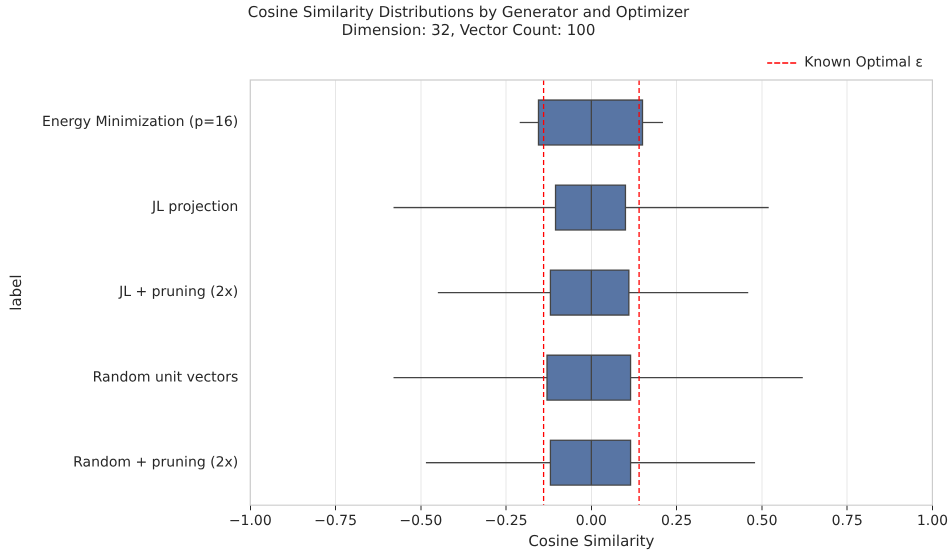  What do you see at coordinates (762, 521) in the screenshot?
I see `x-tick-label: 0.50` at bounding box center [762, 521].